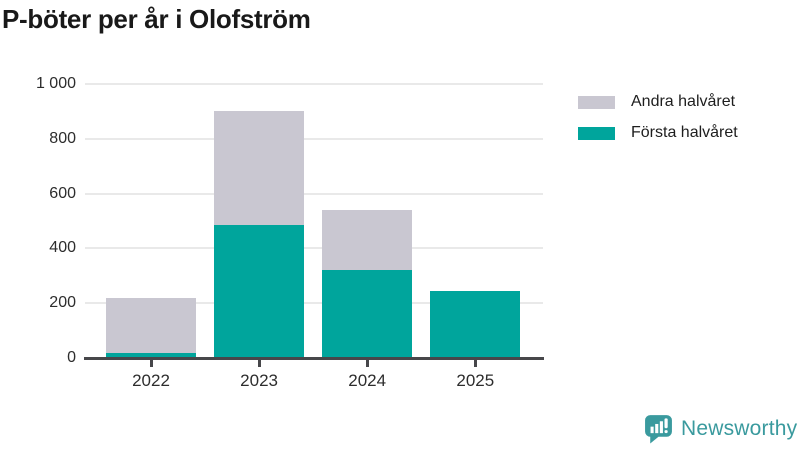  Describe the element at coordinates (62, 138) in the screenshot. I see `y-tick-label: 800` at that location.